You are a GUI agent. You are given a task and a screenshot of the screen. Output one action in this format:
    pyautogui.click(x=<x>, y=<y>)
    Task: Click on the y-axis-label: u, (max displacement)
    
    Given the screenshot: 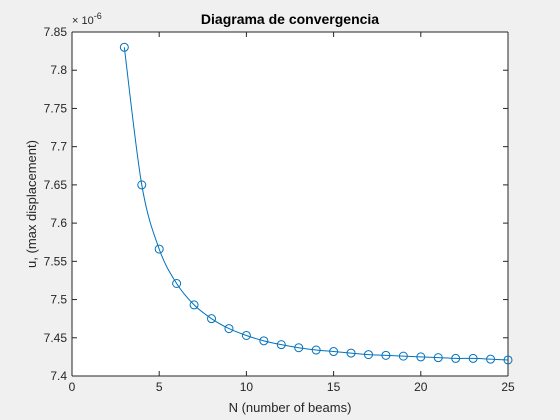 What is the action you would take?
    pyautogui.click(x=31, y=204)
    